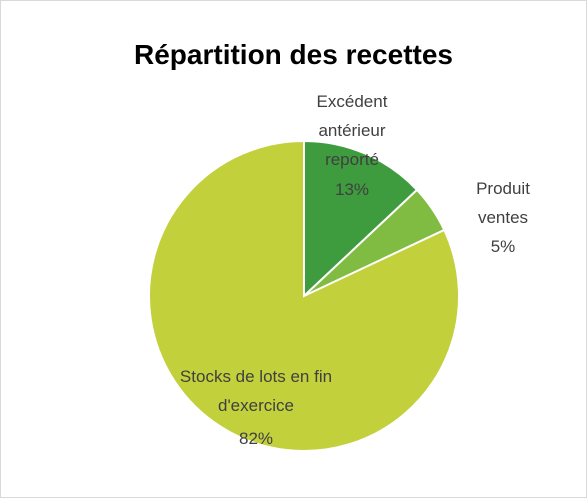  What do you see at coordinates (361, 219) in the screenshot?
I see `pie-slice` at bounding box center [361, 219].